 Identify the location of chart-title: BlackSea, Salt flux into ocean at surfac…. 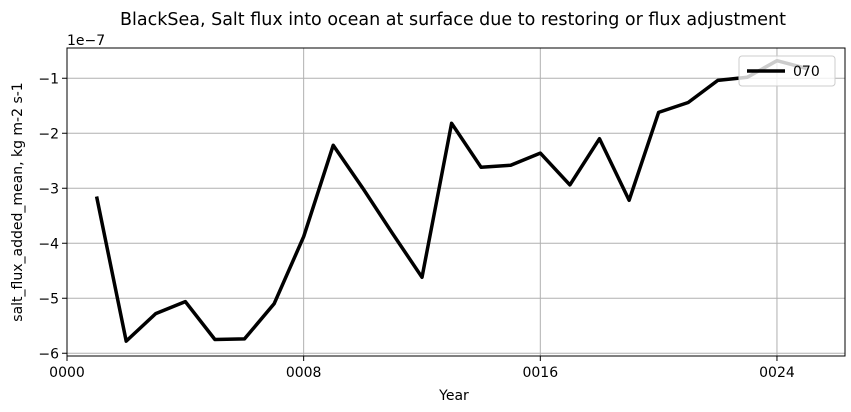
(453, 20).